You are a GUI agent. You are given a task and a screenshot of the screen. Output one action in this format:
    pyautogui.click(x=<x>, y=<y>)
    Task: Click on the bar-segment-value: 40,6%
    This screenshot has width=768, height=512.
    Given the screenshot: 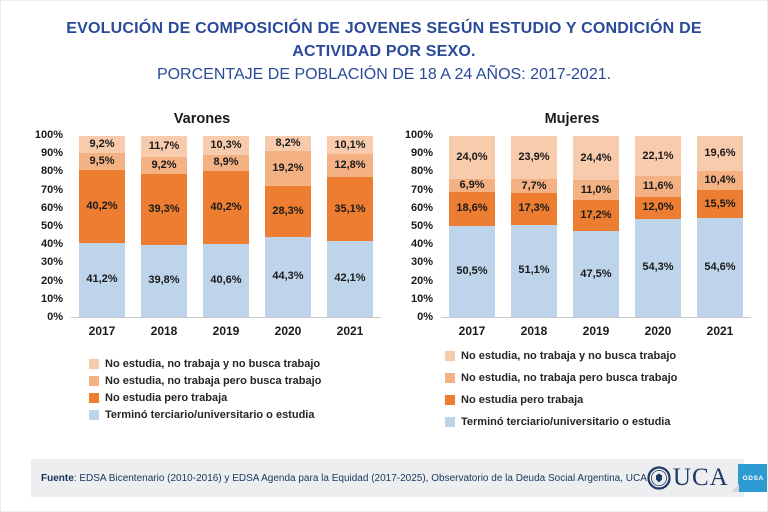 What is the action you would take?
    pyautogui.click(x=226, y=279)
    